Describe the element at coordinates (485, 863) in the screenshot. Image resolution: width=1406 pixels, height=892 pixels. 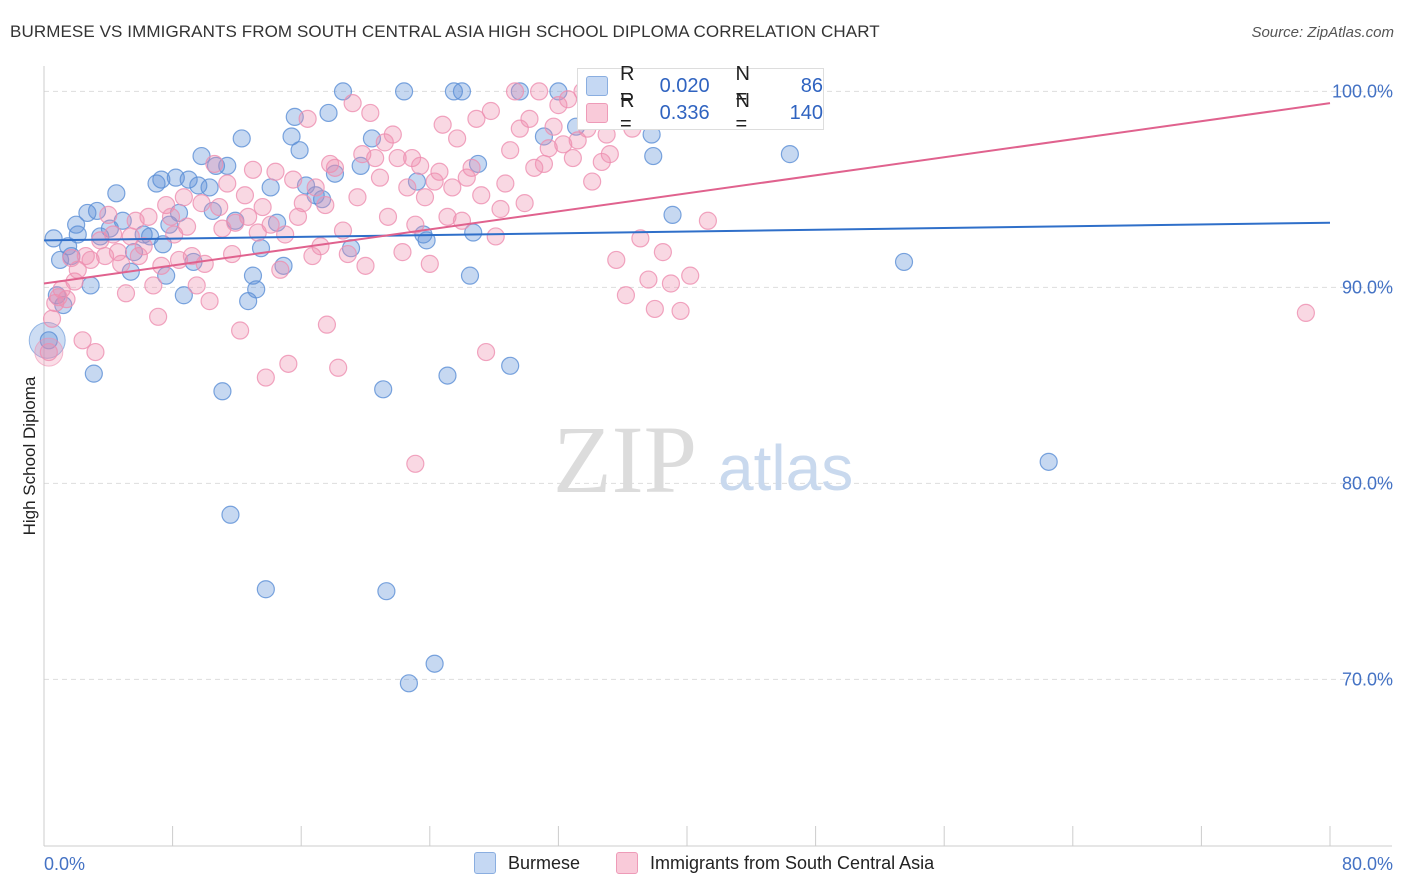
I see `bottom-legend-swatch-burmese` at that location.